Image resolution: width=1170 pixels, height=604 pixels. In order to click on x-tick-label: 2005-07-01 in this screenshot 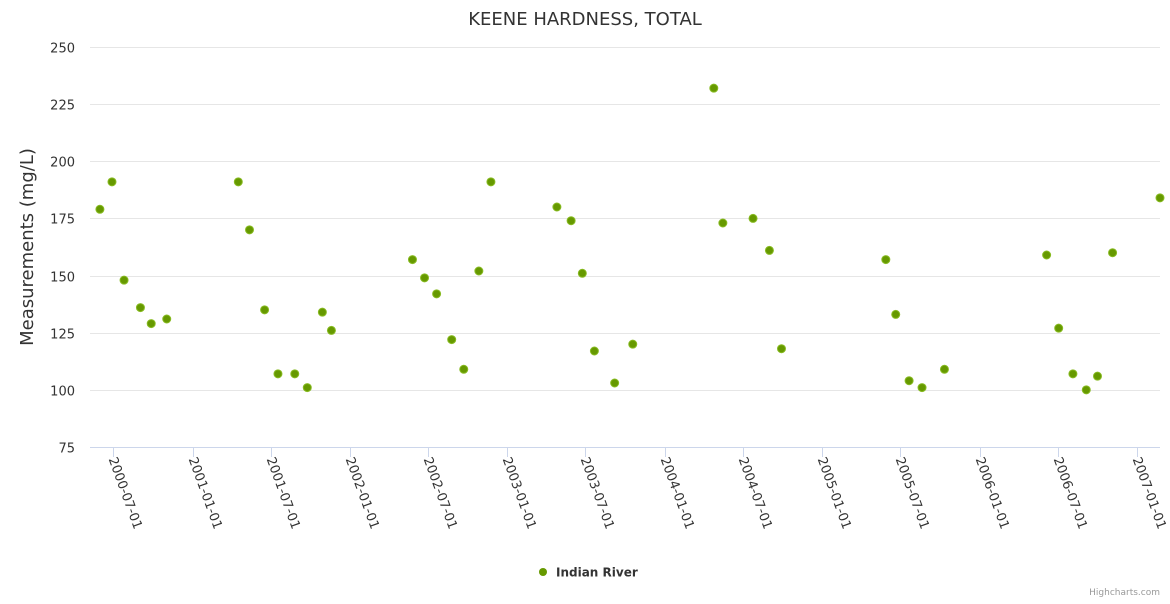, I will do `click(912, 493)`.